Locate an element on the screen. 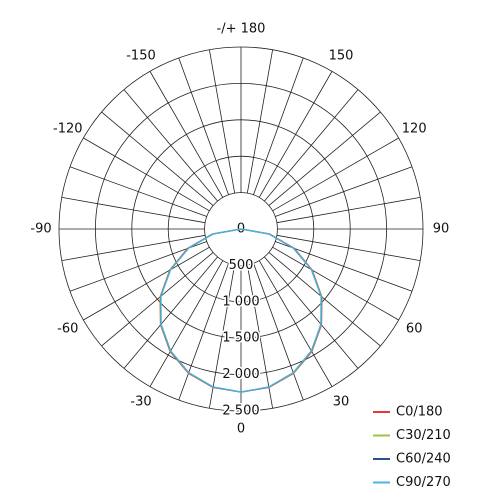  legend-label: C90/270 is located at coordinates (423, 482).